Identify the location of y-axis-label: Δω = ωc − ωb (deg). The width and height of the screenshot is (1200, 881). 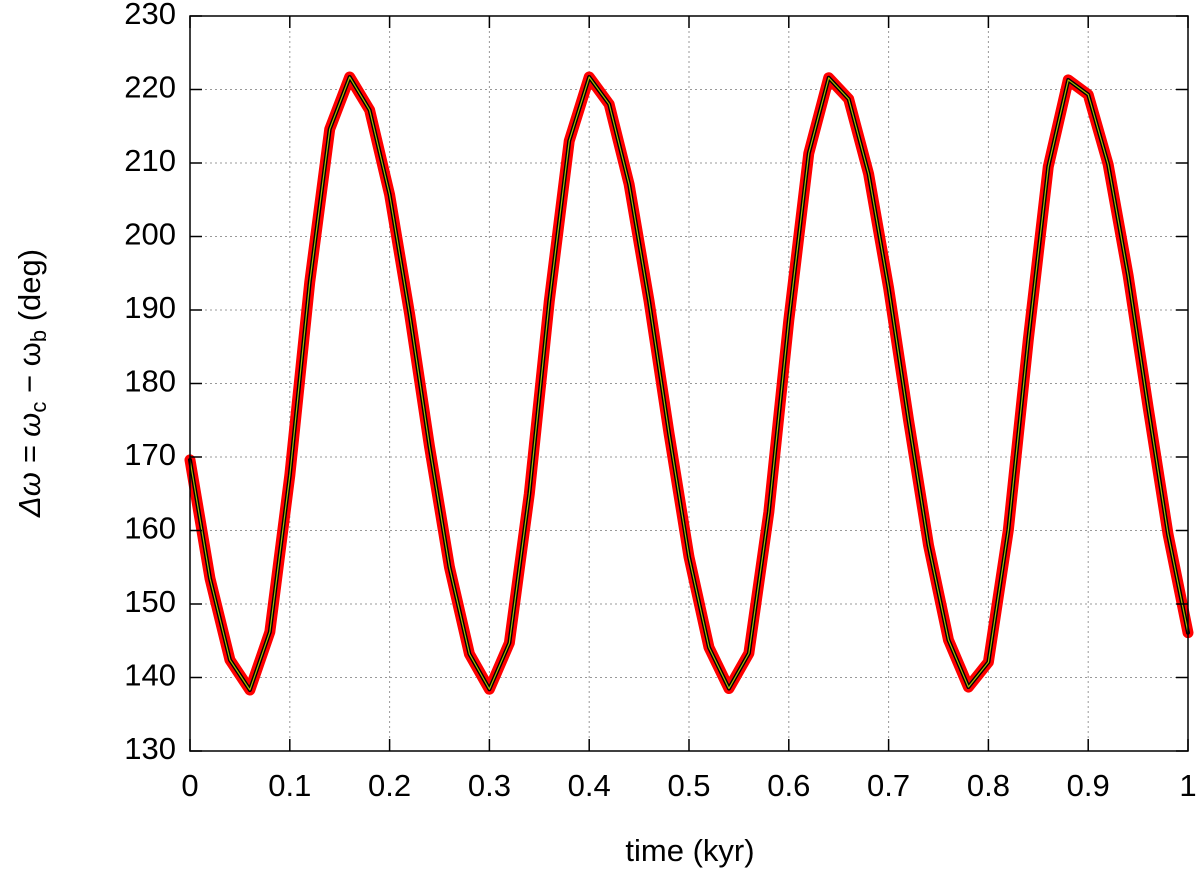
(31, 383).